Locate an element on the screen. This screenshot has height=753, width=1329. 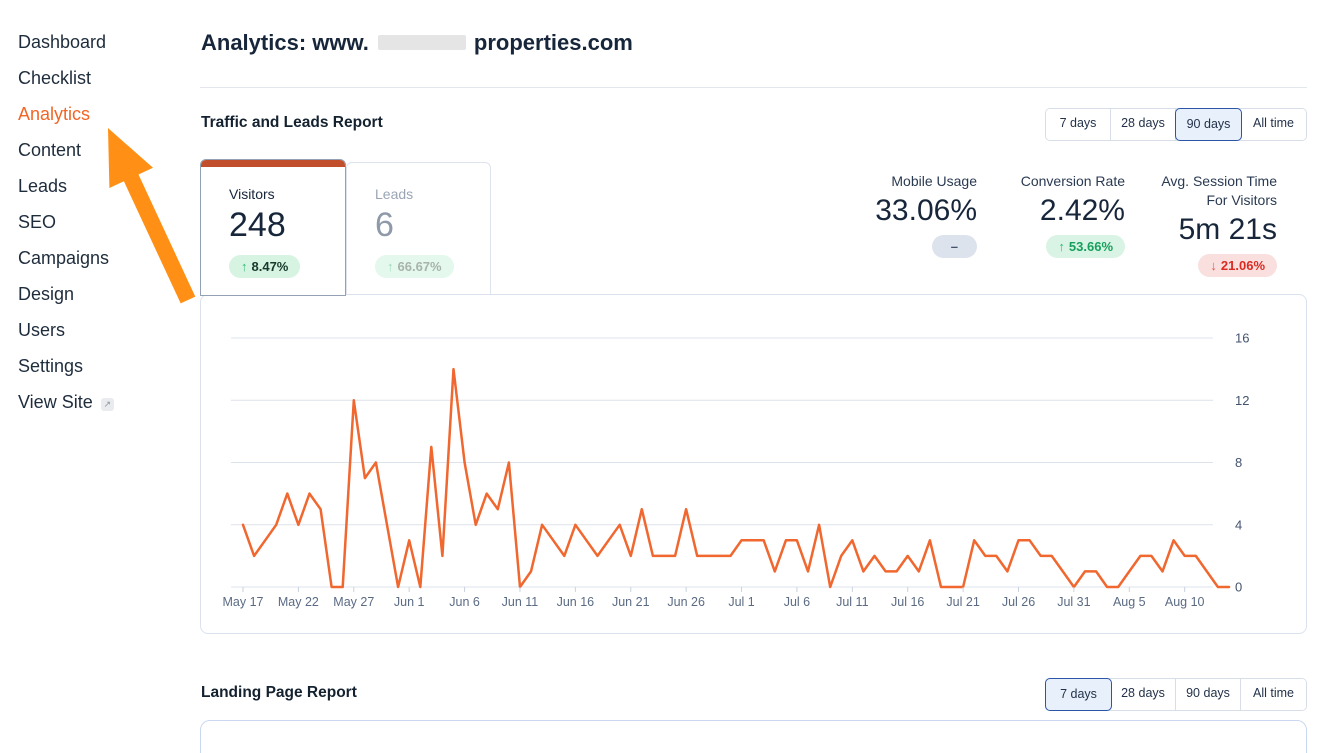
landing-page-panel is located at coordinates (753, 736).